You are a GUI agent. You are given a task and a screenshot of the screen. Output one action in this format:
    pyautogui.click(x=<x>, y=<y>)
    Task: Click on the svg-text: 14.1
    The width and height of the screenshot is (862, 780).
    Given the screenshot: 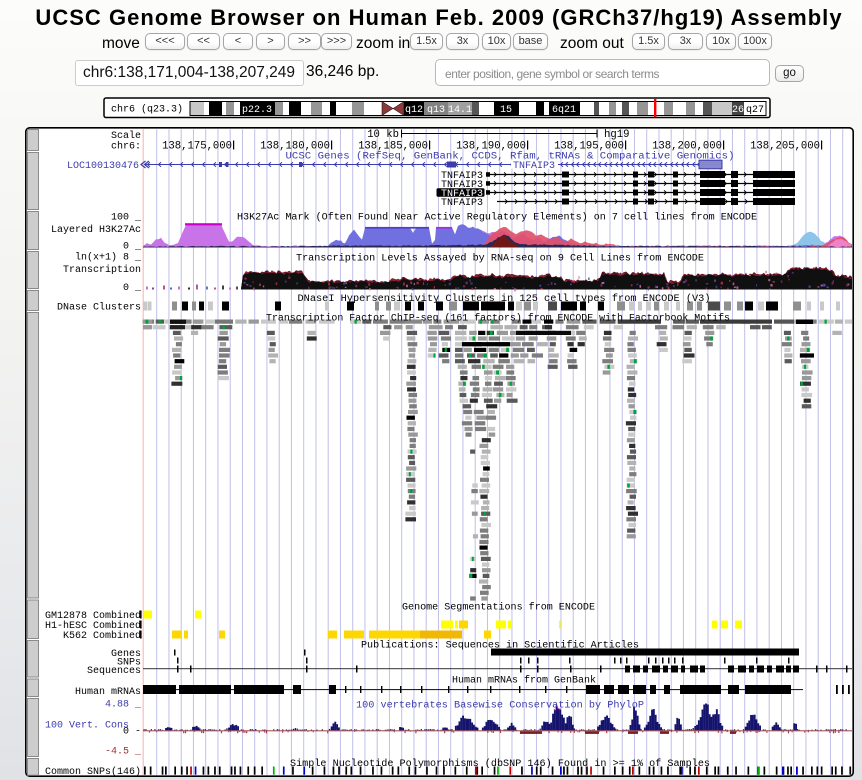 What is the action you would take?
    pyautogui.click(x=460, y=110)
    